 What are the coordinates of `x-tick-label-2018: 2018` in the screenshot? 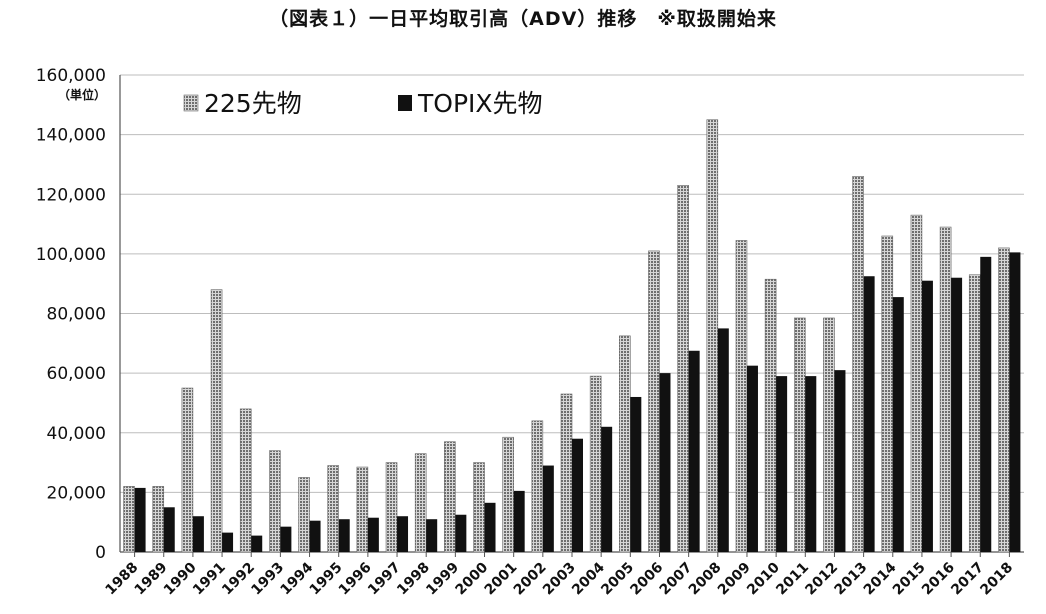 It's located at (996, 579).